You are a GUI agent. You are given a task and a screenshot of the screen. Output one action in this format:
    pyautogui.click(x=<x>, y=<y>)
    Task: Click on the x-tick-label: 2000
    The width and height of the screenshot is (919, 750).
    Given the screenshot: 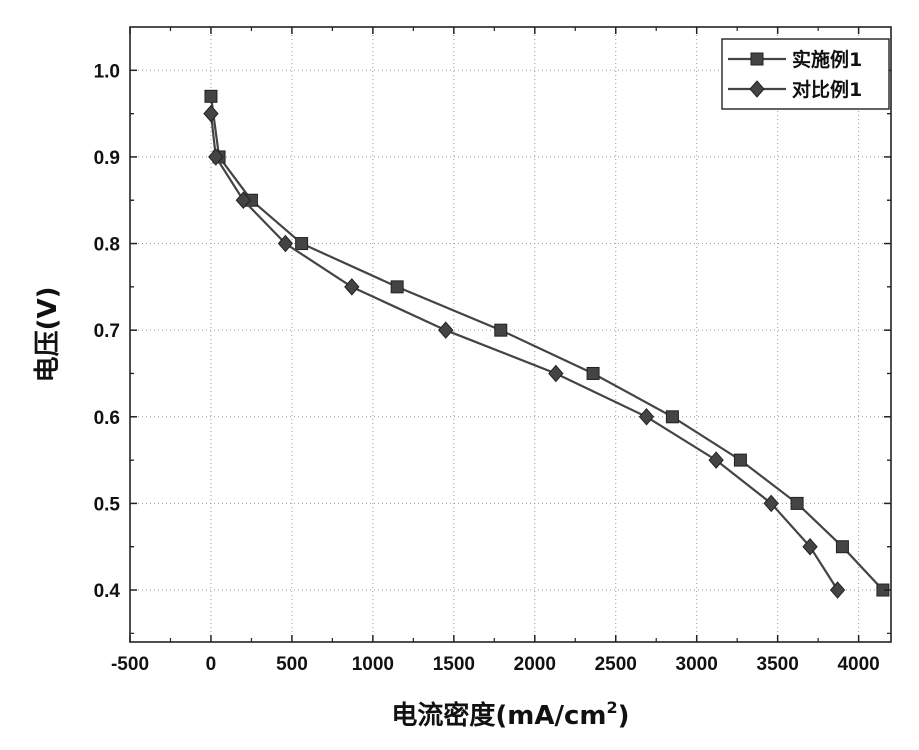 What is the action you would take?
    pyautogui.click(x=535, y=664)
    